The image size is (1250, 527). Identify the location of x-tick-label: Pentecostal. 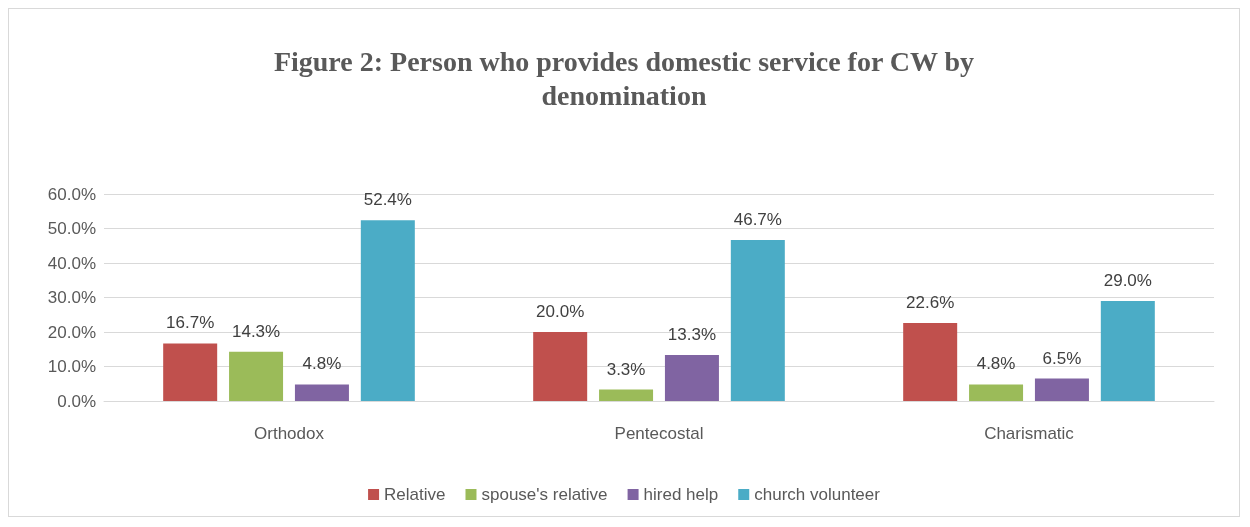
(659, 433).